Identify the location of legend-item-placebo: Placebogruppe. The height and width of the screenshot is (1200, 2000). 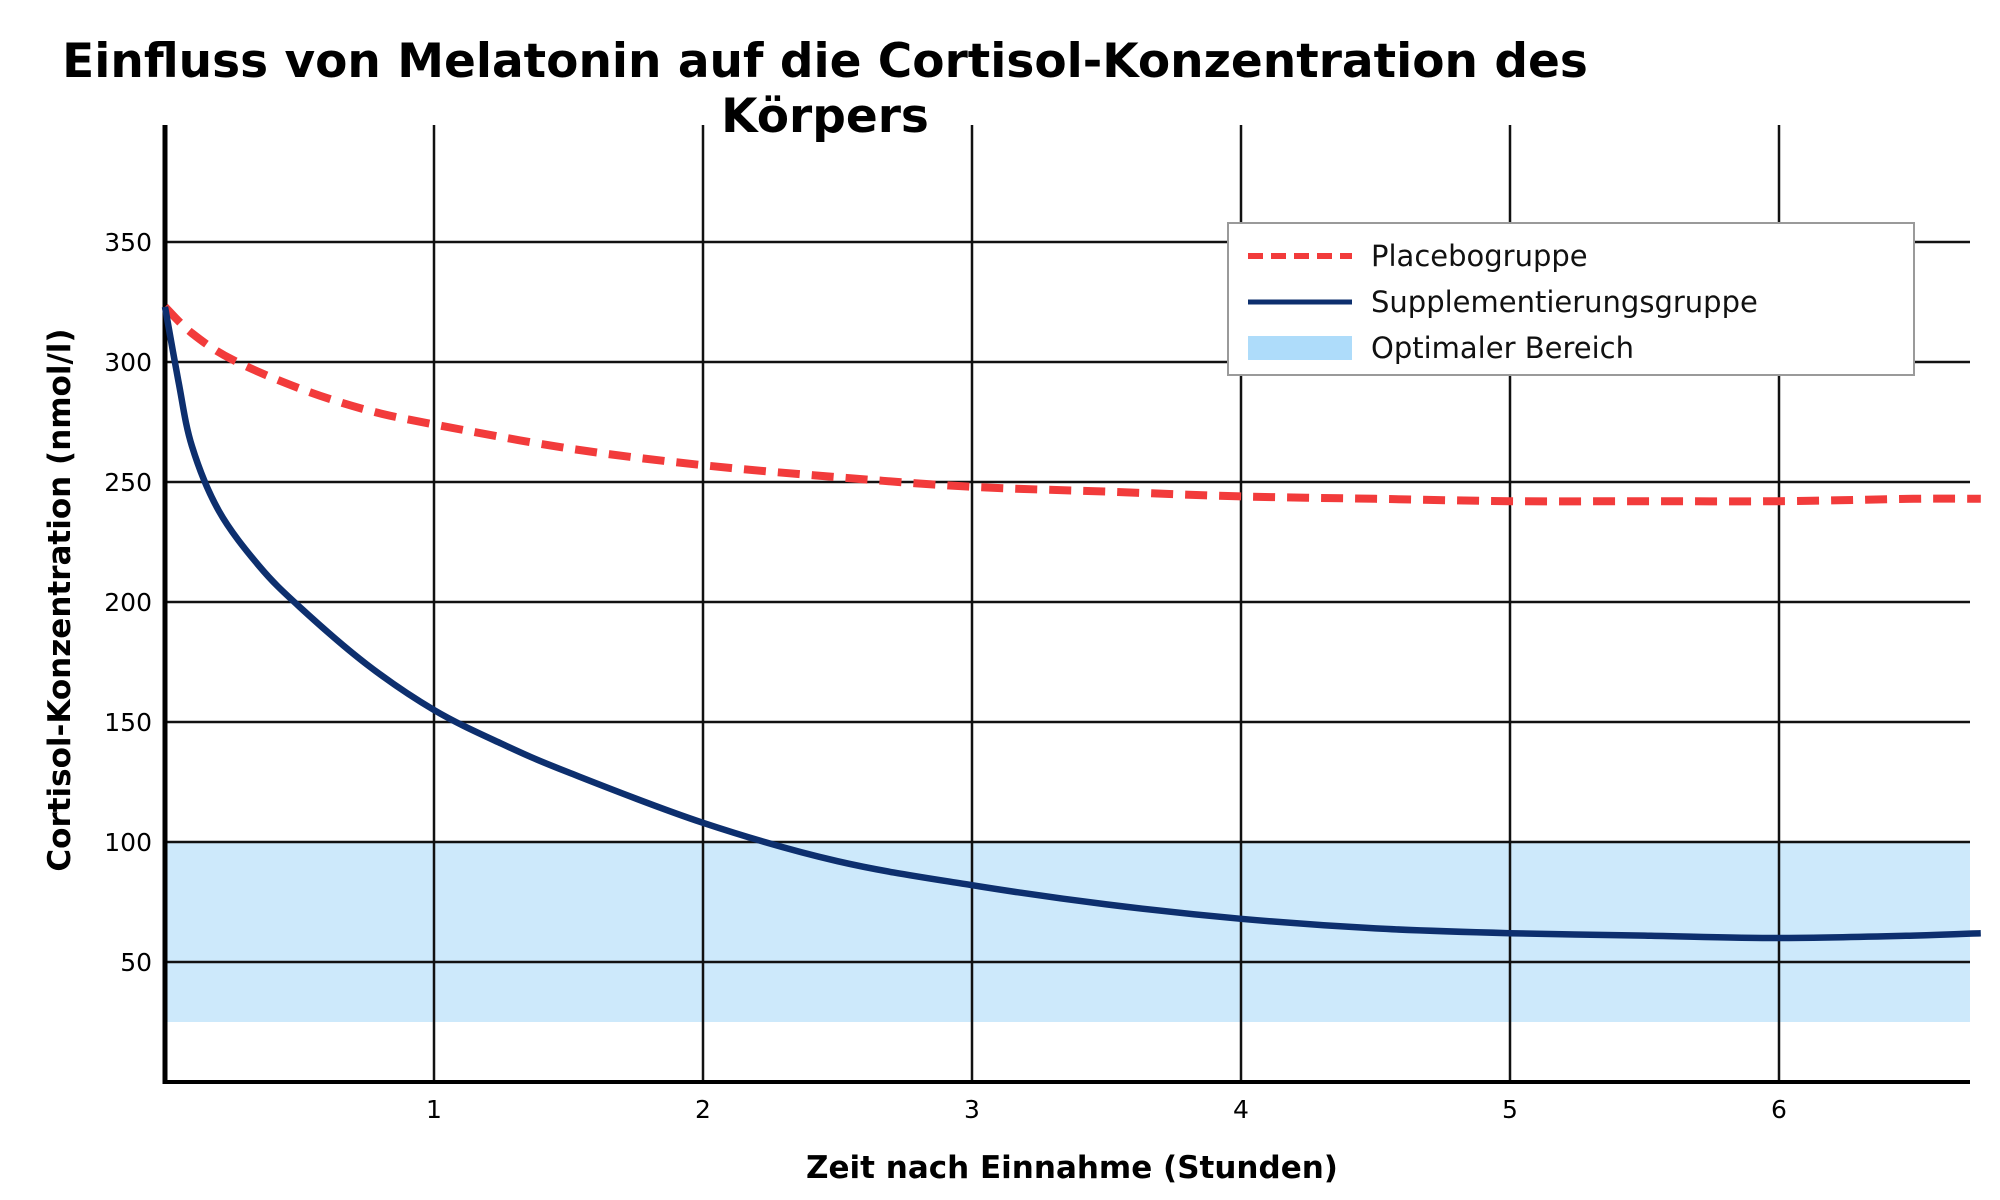
(1418, 256).